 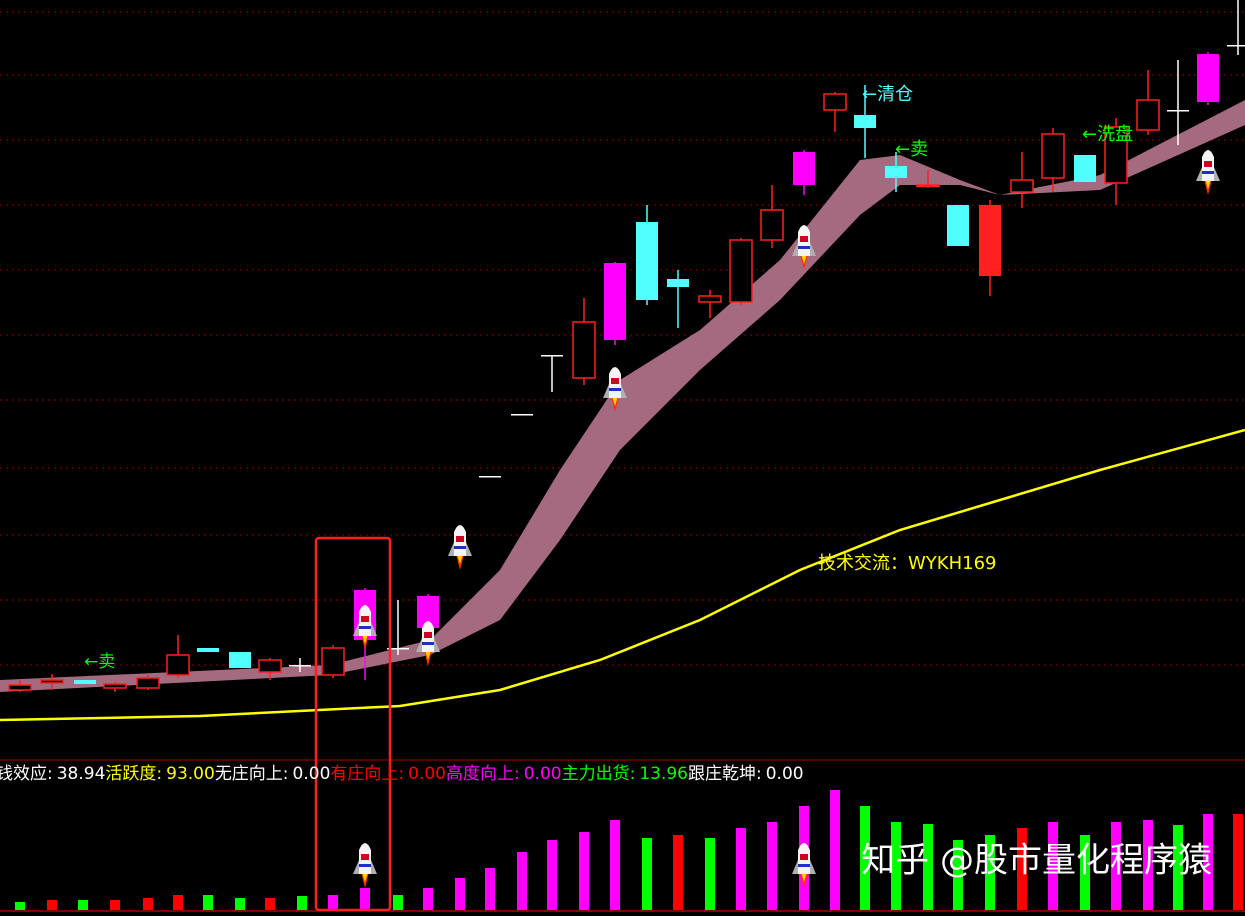 I want to click on indicator-name: 钱效应:, so click(x=26, y=774).